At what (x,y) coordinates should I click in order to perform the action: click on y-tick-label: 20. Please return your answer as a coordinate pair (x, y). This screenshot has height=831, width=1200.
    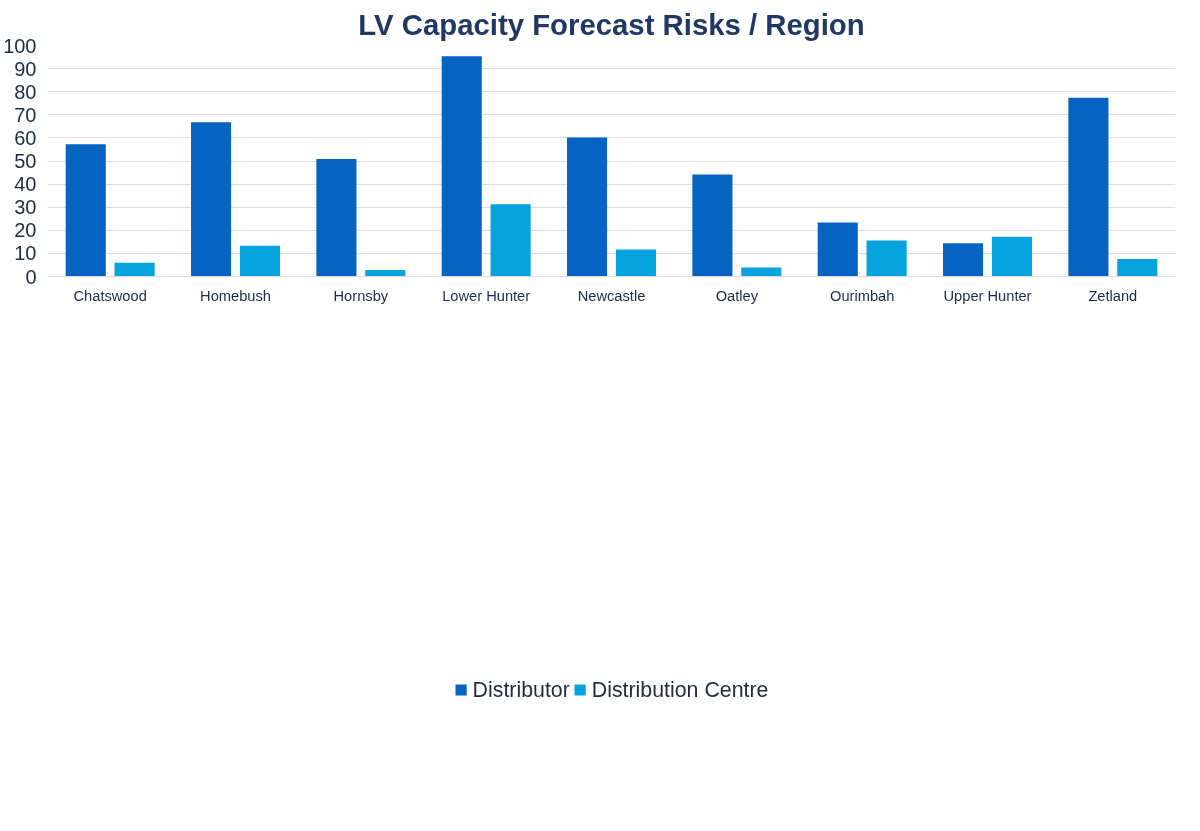
    Looking at the image, I should click on (25, 230).